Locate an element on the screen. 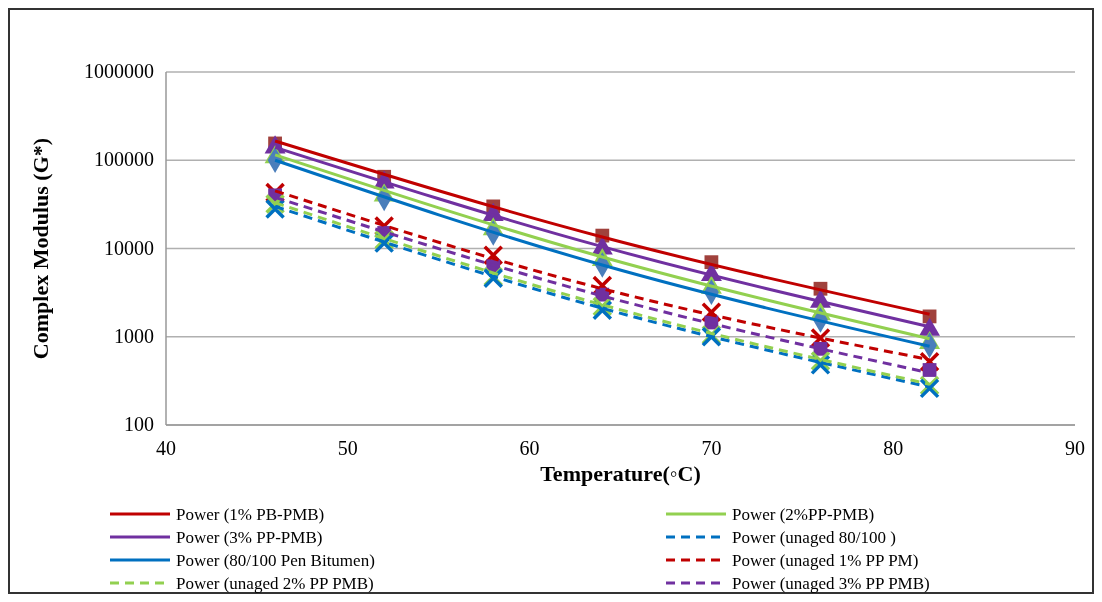  legend-label: Power (unaged 80/100 ) is located at coordinates (814, 537).